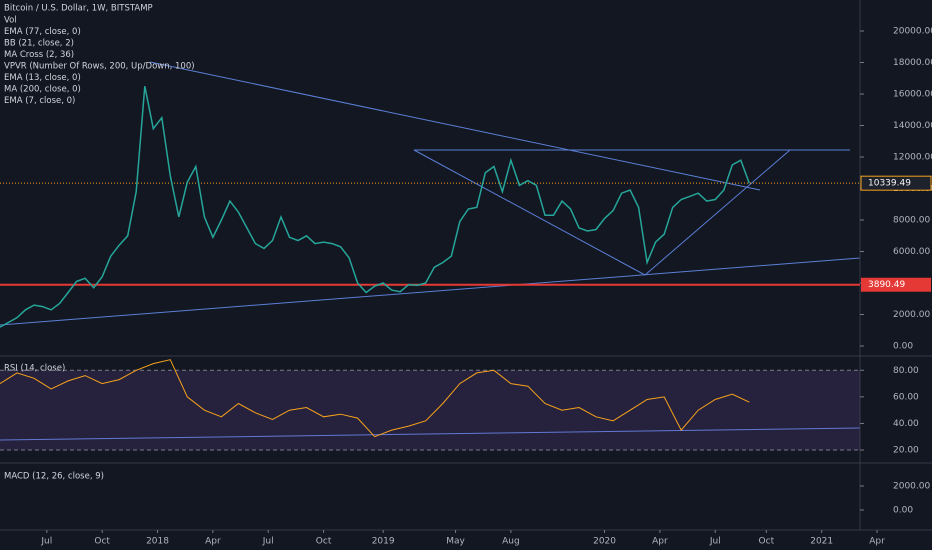 The height and width of the screenshot is (550, 932). I want to click on pane-title: RSI (14, close), so click(34, 369).